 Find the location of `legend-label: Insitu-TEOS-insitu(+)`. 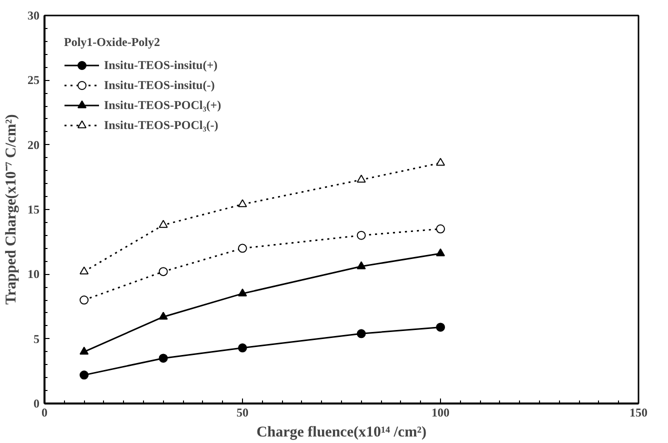

legend-label: Insitu-TEOS-insitu(+) is located at coordinates (161, 65).